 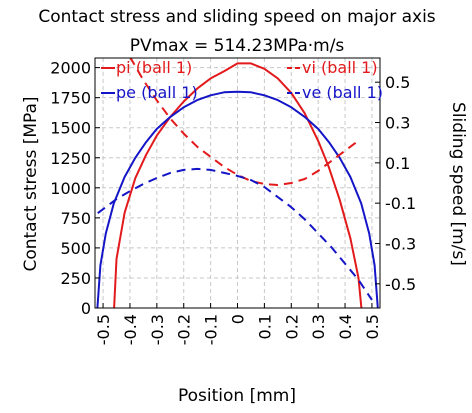 What do you see at coordinates (154, 67) in the screenshot?
I see `legend-label-0: pi (ball 1)` at bounding box center [154, 67].